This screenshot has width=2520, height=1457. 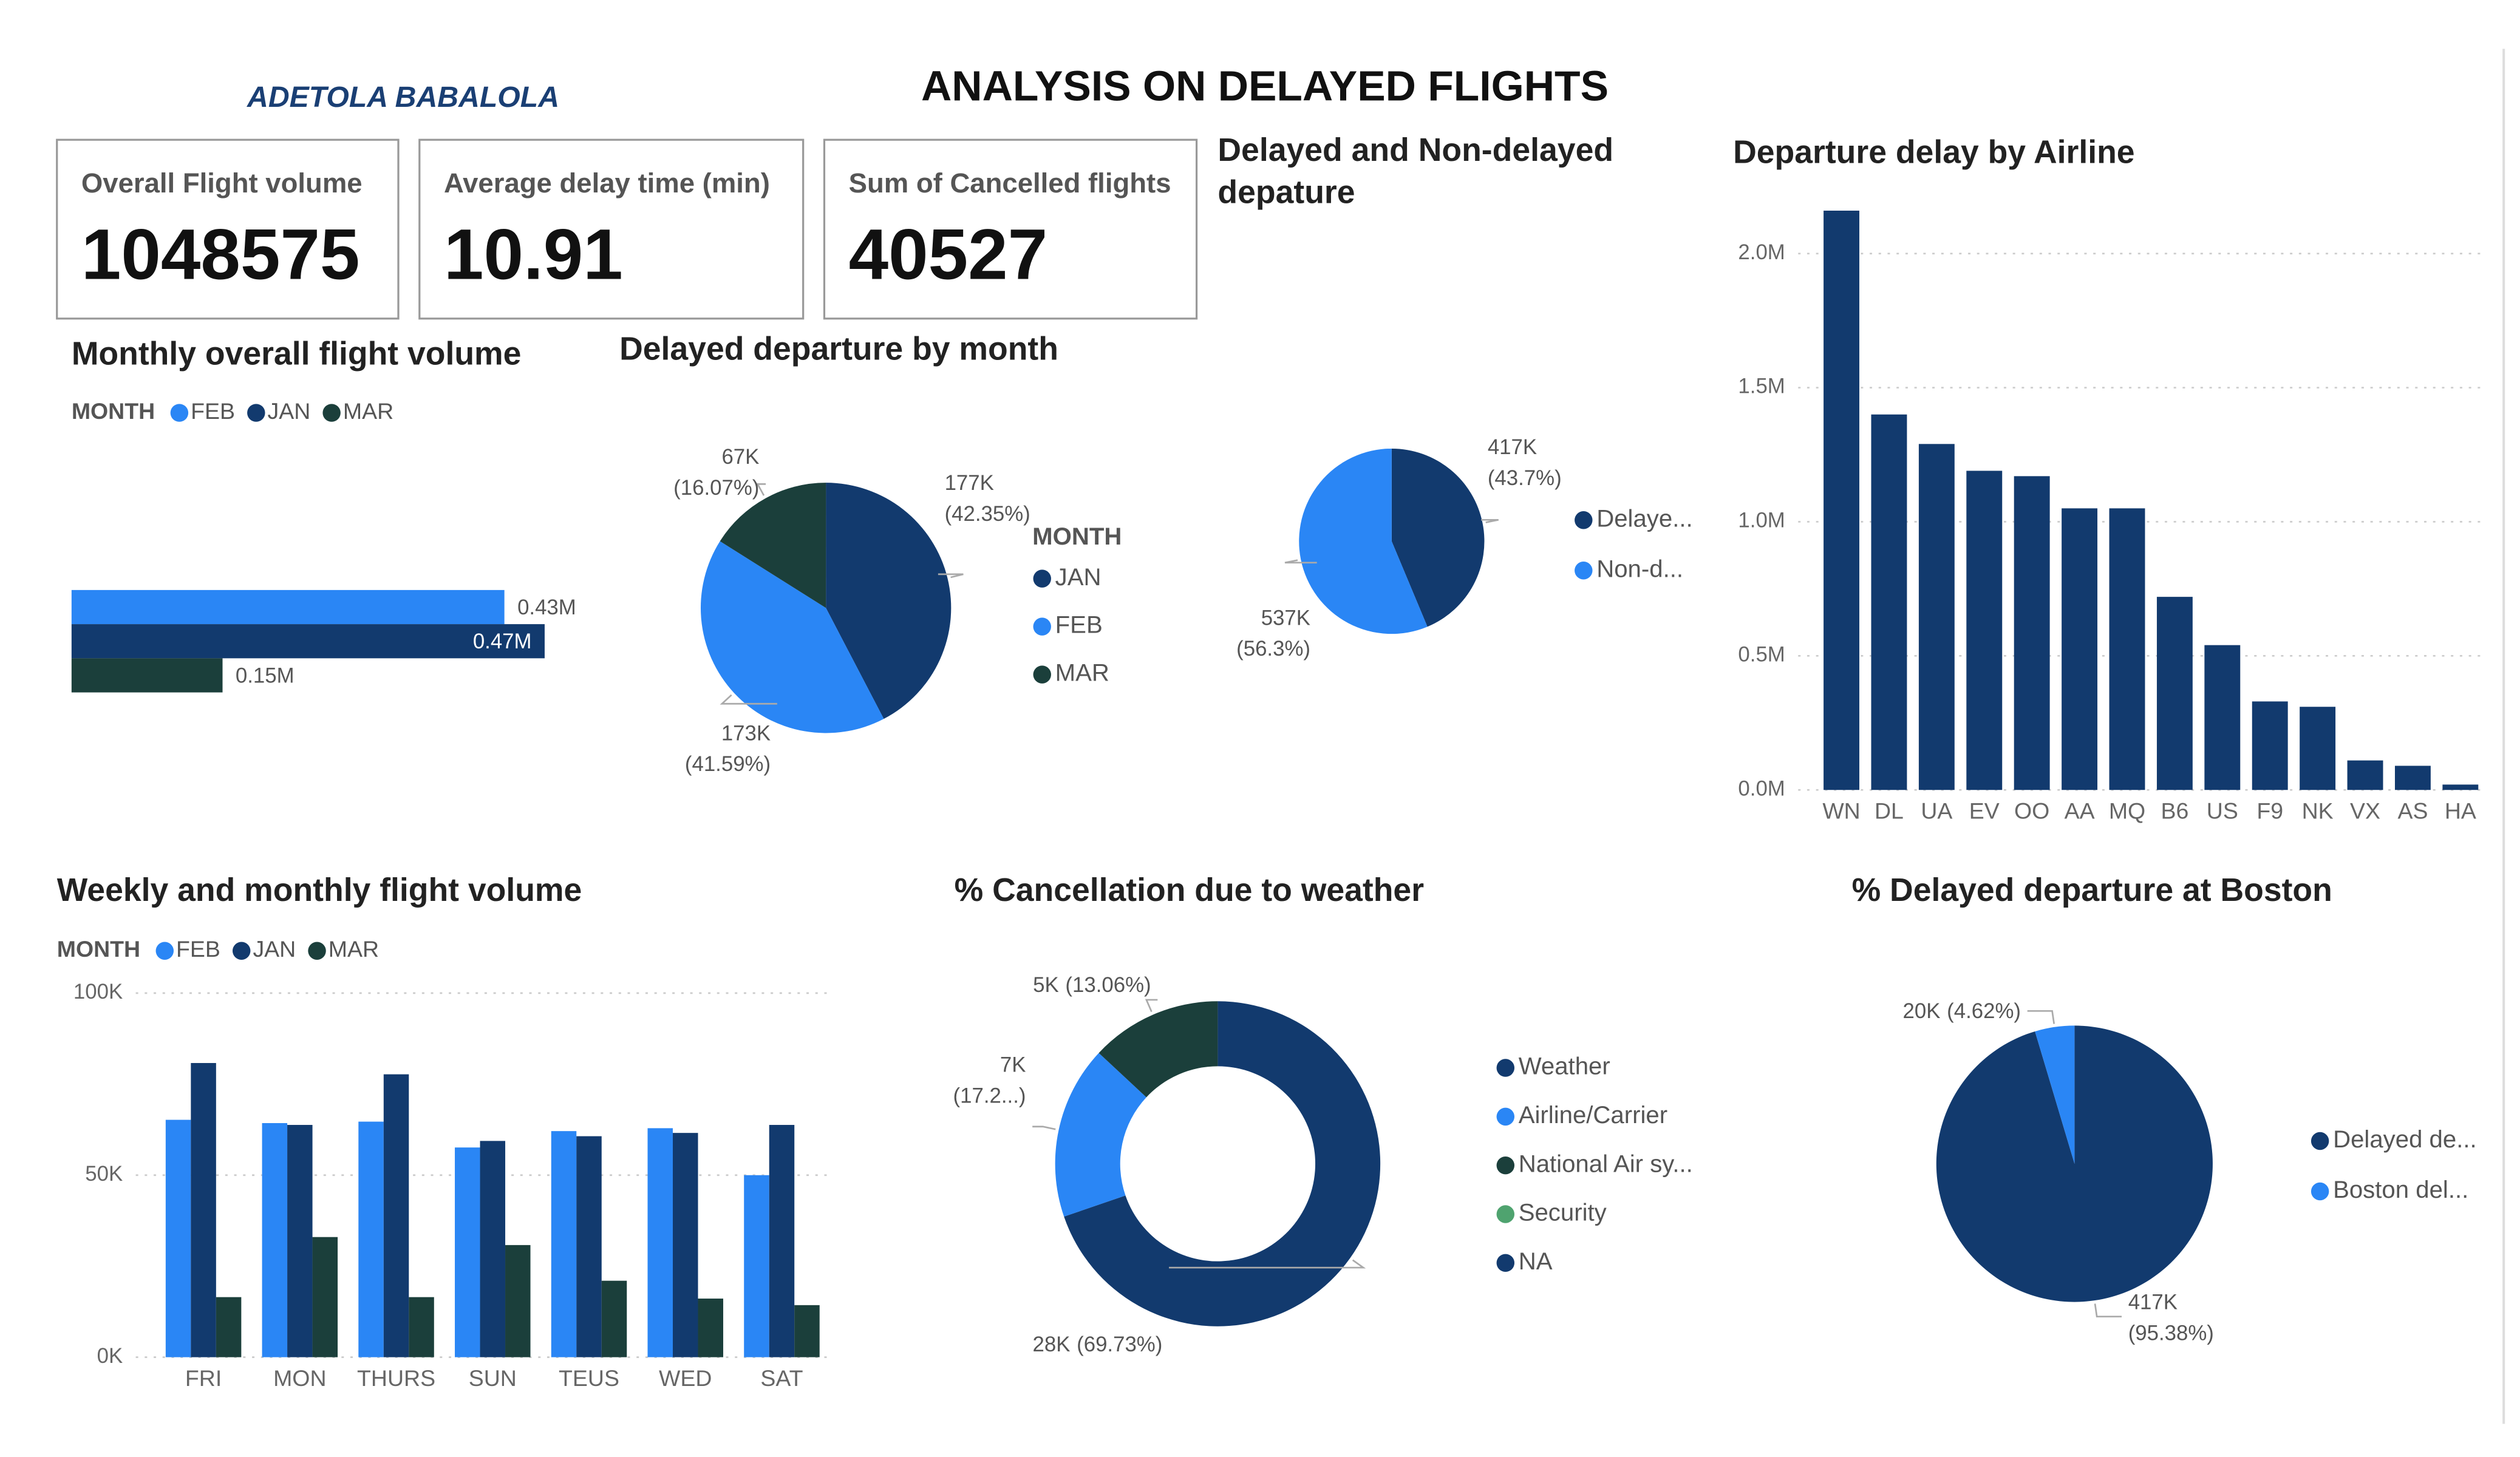 I want to click on dashboard-title: ANALYSIS ON DELAYED FLIGHTS, so click(x=1265, y=86).